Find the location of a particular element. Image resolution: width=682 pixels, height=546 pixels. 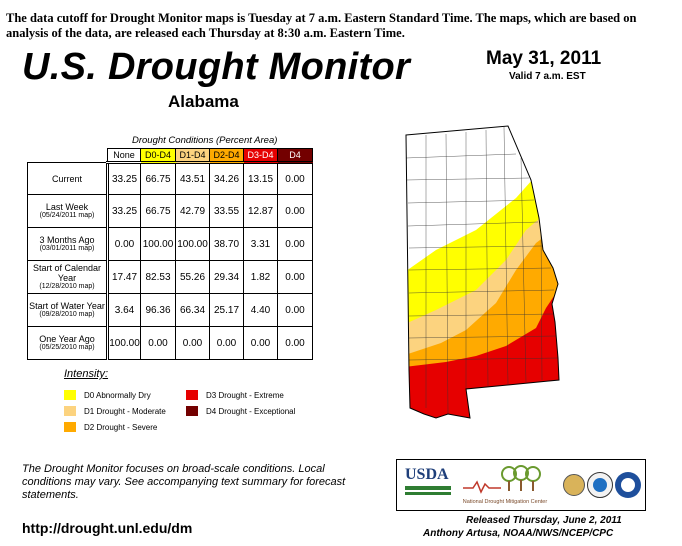

agency-logos: USDA National Drought Mitigation Center is located at coordinates (521, 485).